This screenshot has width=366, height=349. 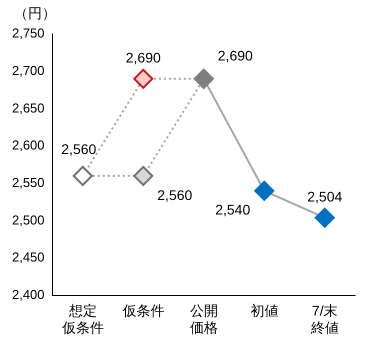 What do you see at coordinates (28, 182) in the screenshot?
I see `y-tick-label: 2,550` at bounding box center [28, 182].